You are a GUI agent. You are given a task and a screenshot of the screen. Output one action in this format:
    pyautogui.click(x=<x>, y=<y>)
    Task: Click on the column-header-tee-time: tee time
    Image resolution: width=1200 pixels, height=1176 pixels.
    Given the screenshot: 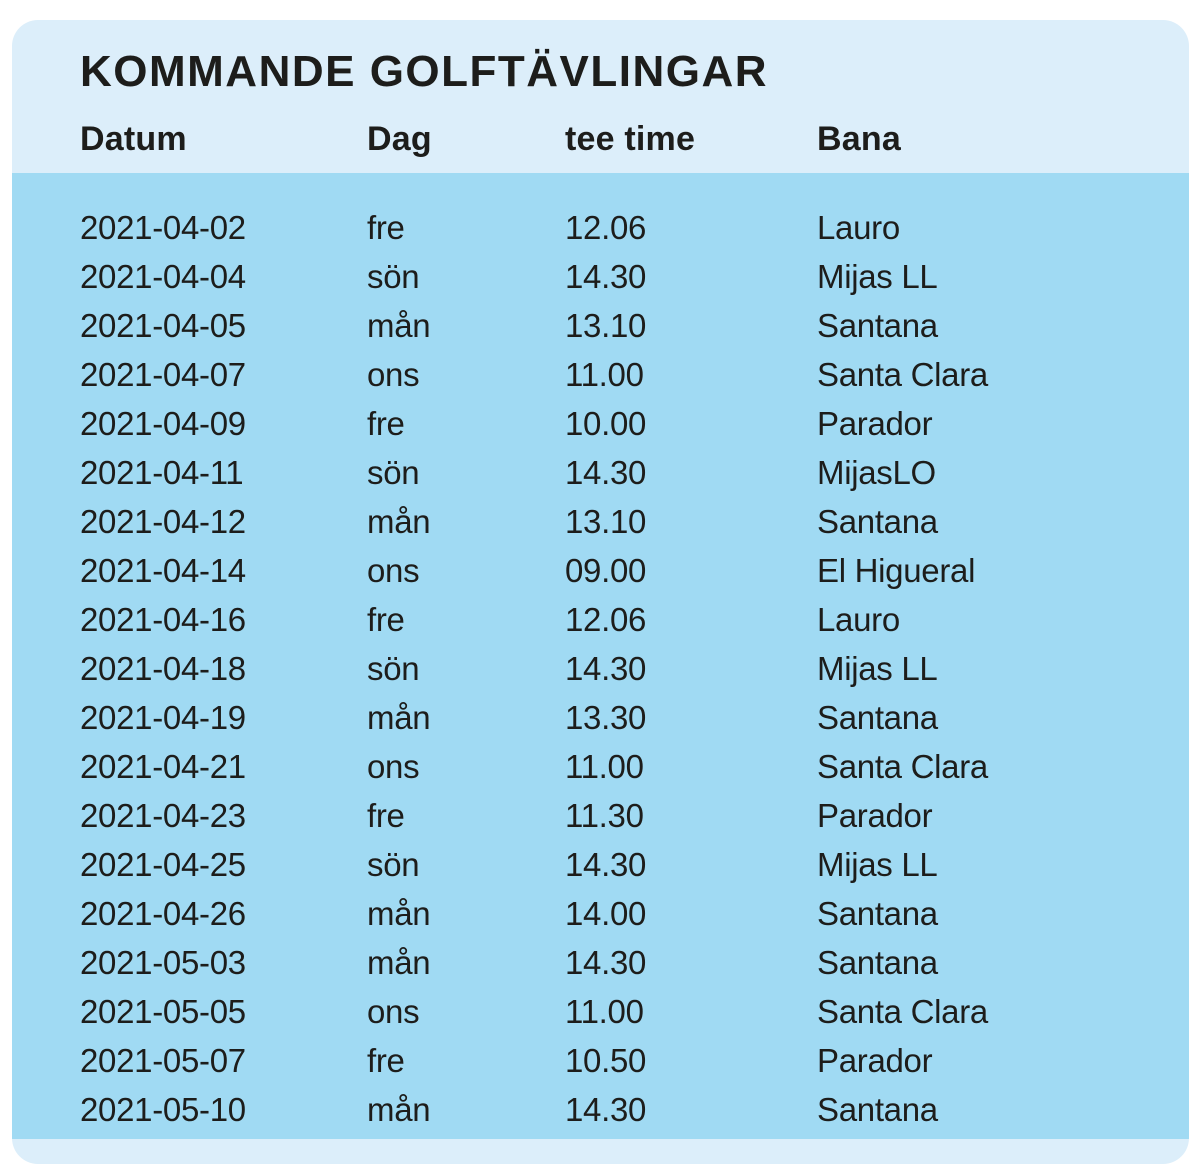 What is the action you would take?
    pyautogui.click(x=630, y=139)
    